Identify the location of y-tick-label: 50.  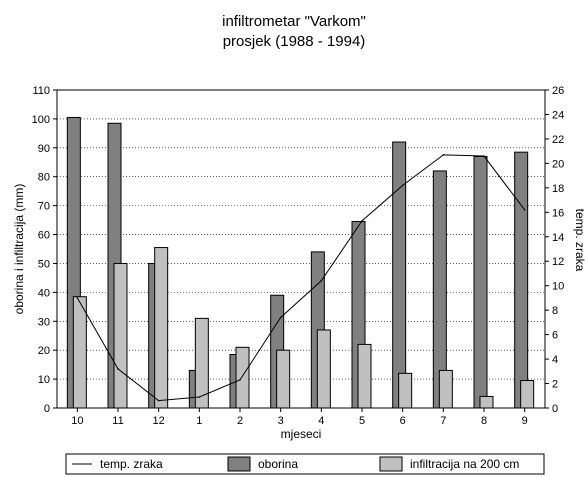
(44, 264).